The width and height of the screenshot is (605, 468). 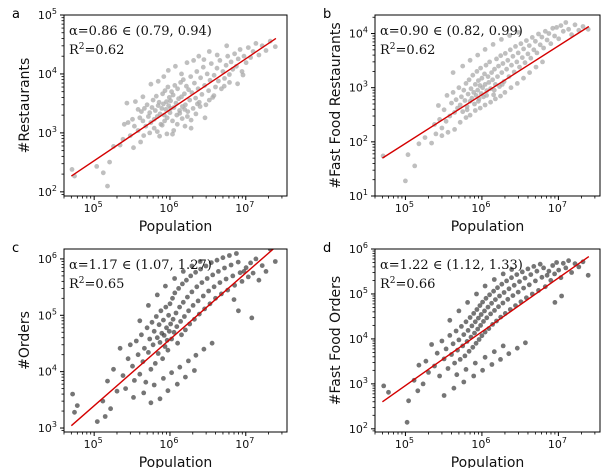 I want to click on y-axis-label: #Fast Food Orders, so click(x=336, y=340).